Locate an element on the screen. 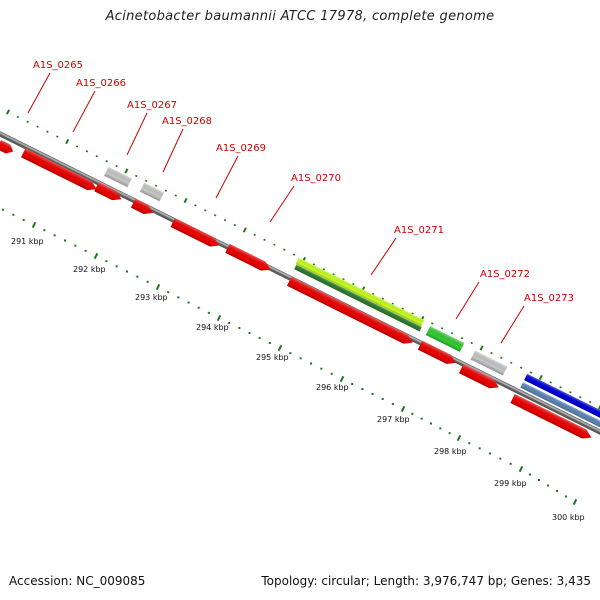 This screenshot has height=600, width=600. scale-label: 292 kbp is located at coordinates (89, 269).